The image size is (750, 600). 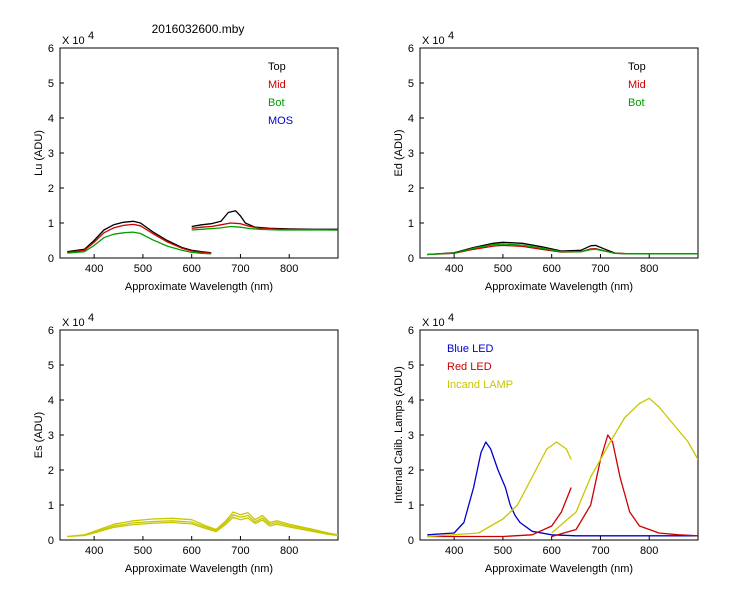 I want to click on y-axis-label: Internal Calib. Lamps (ADU), so click(x=399, y=435).